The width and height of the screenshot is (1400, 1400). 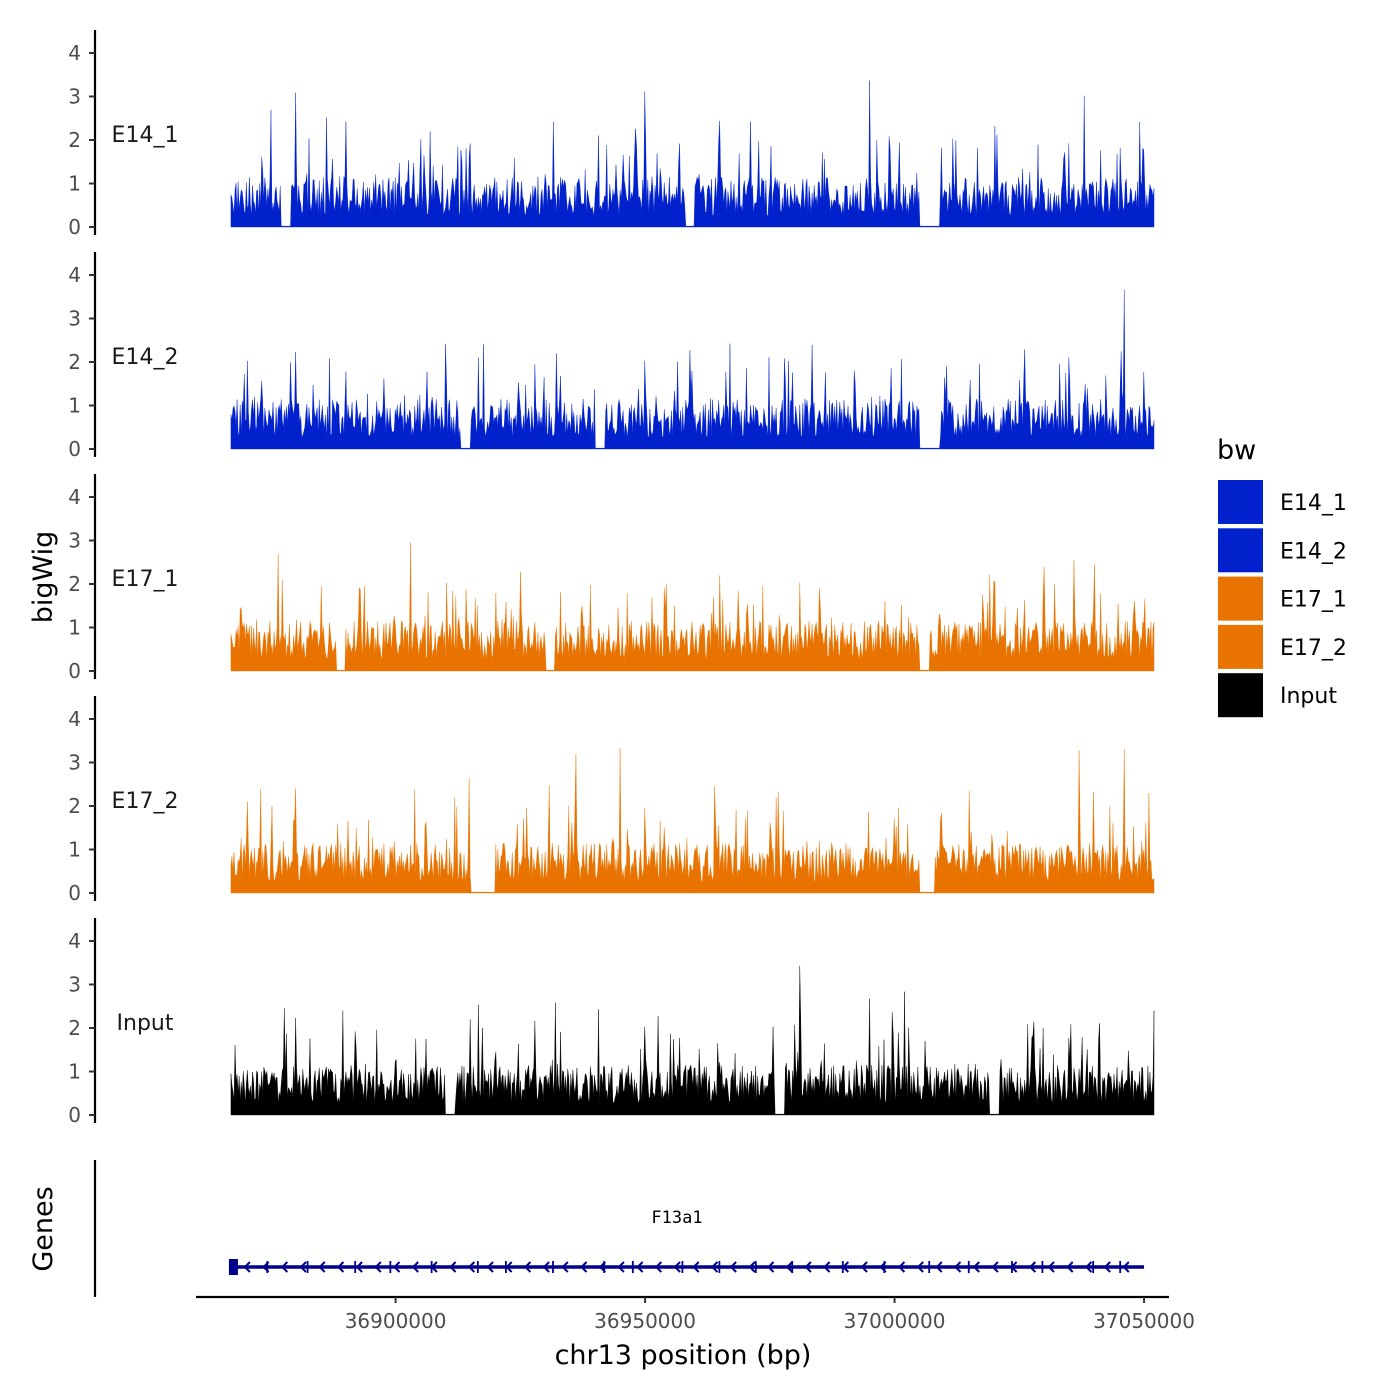 What do you see at coordinates (1240, 695) in the screenshot?
I see `legend-swatch-Input` at bounding box center [1240, 695].